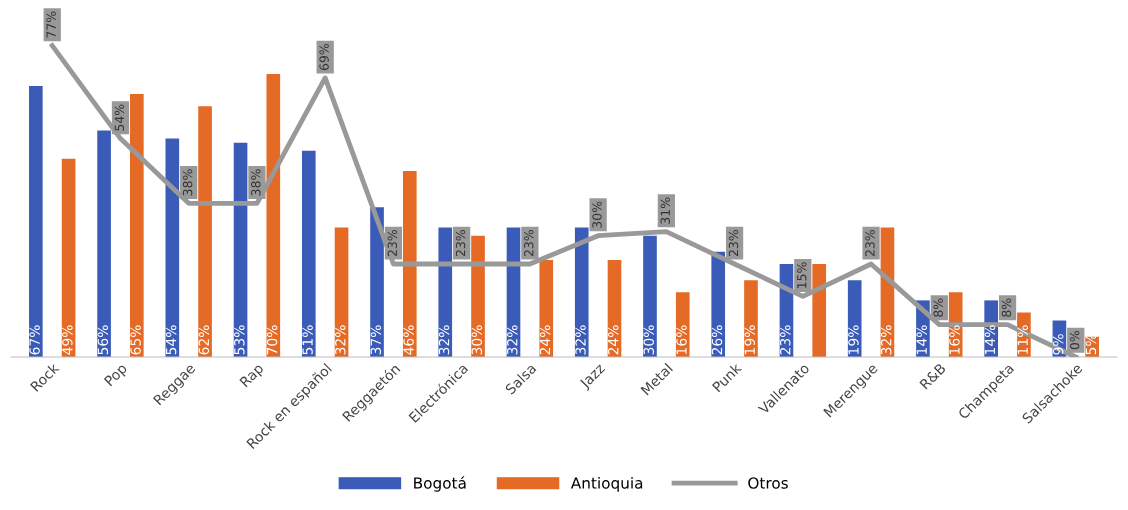  Describe the element at coordinates (768, 483) in the screenshot. I see `legend-label: Otros` at that location.